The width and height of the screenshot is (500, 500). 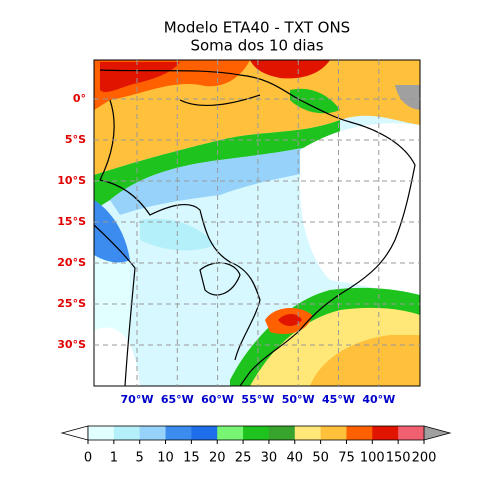 I want to click on colorbar-frame, so click(x=256, y=433).